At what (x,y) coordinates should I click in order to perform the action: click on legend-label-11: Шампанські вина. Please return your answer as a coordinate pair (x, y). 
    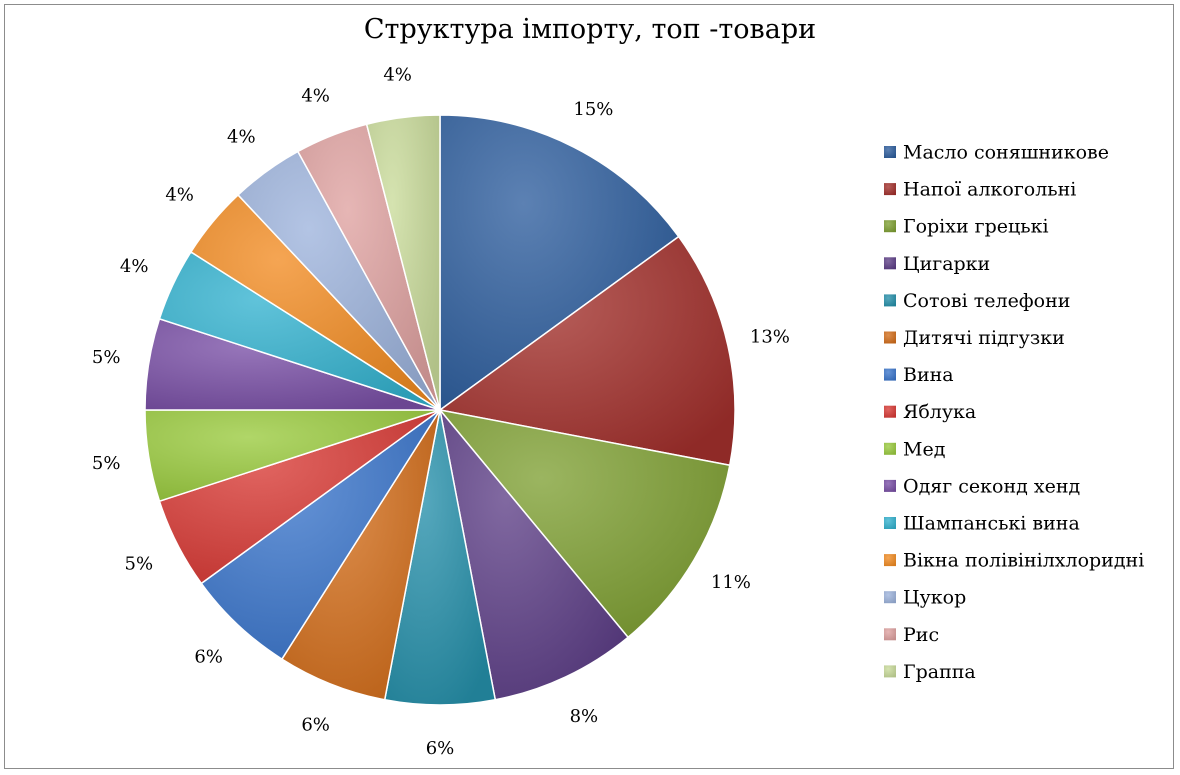
    Looking at the image, I should click on (991, 524).